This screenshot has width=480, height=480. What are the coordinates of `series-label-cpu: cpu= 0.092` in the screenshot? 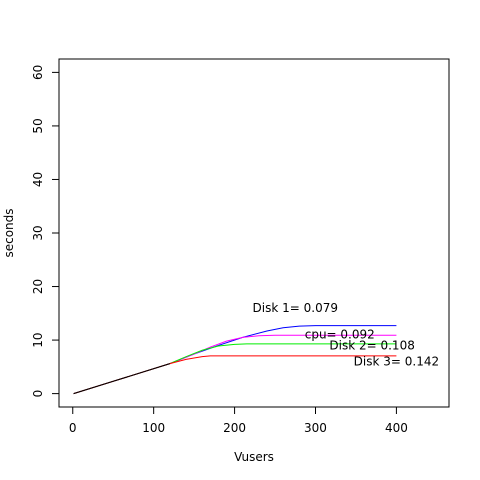 It's located at (340, 335).